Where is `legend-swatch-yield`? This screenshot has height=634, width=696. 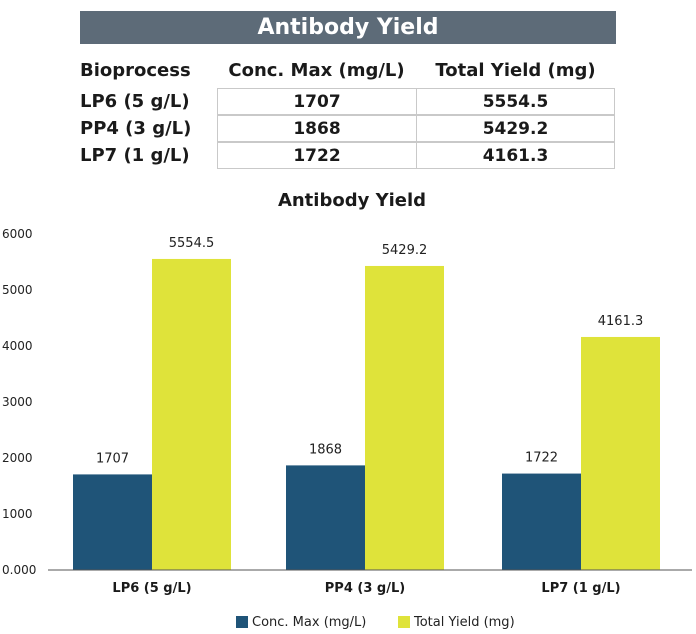
legend-swatch-yield is located at coordinates (404, 622).